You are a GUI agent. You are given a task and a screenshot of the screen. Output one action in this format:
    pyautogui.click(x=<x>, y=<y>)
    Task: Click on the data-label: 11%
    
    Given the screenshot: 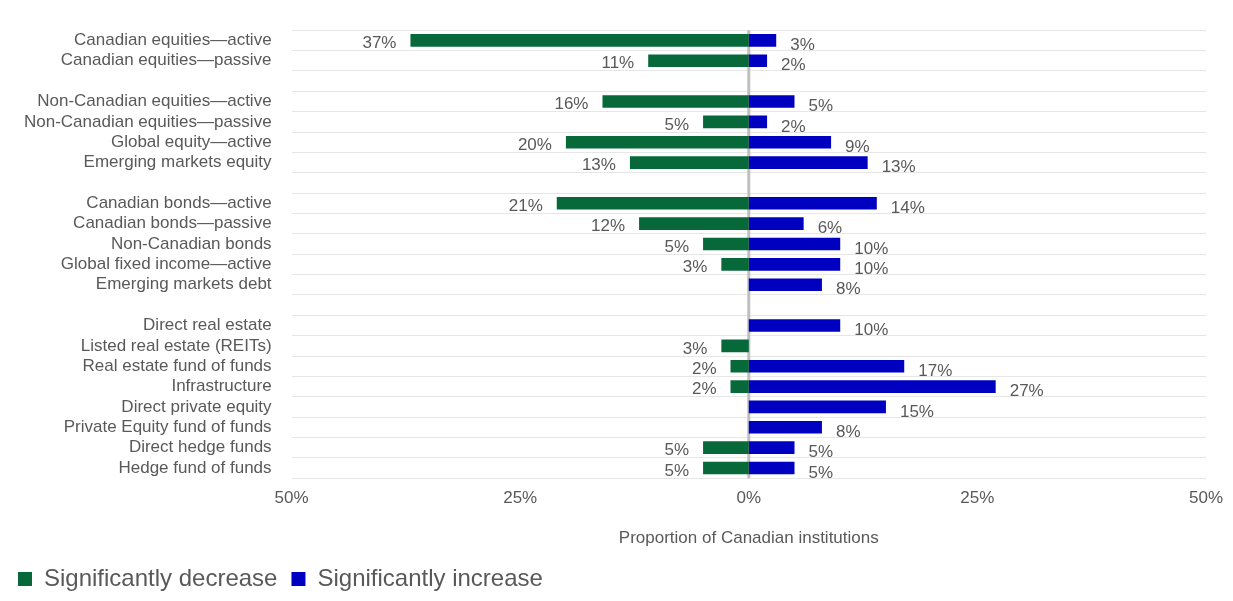 What is the action you would take?
    pyautogui.click(x=618, y=63)
    